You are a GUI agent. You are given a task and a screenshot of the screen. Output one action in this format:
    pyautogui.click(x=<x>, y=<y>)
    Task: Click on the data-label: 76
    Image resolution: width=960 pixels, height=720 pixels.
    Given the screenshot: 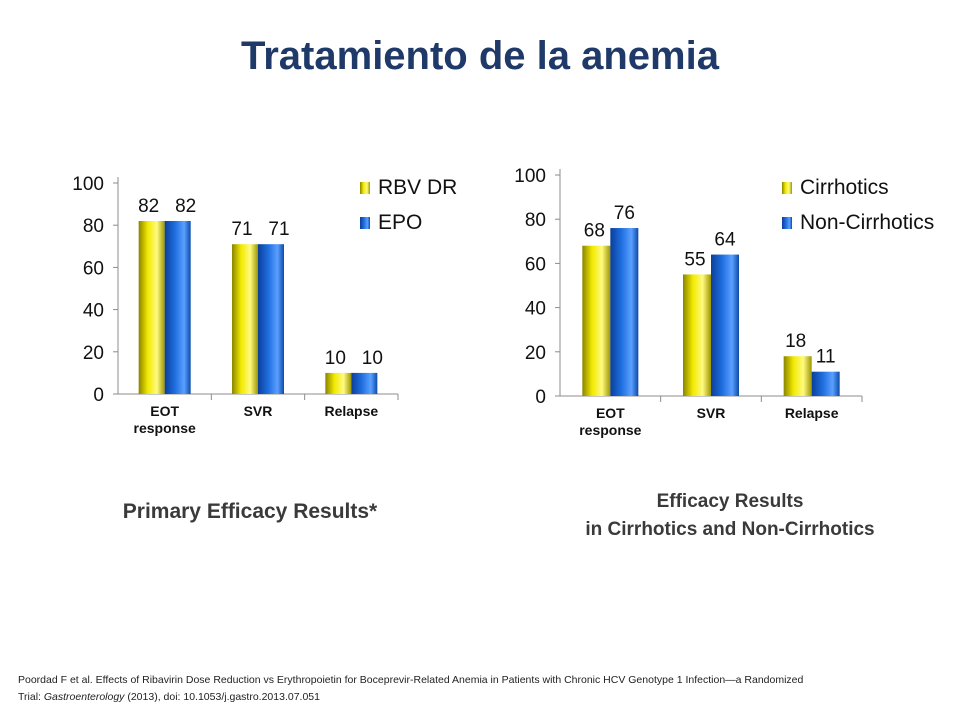 What is the action you would take?
    pyautogui.click(x=624, y=213)
    